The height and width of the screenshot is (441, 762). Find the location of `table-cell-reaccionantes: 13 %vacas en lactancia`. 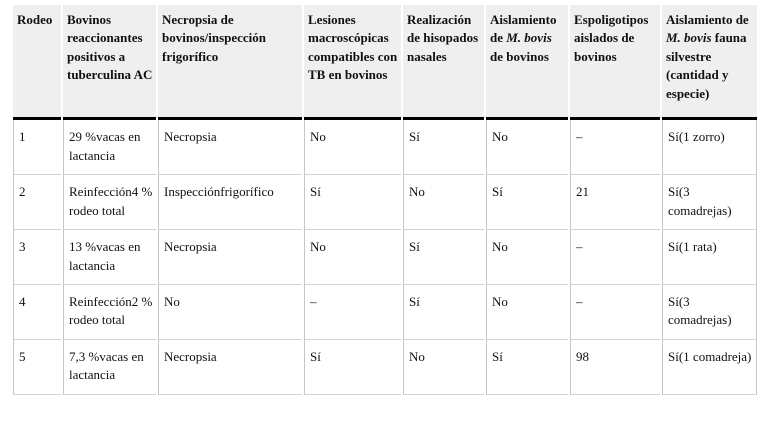

table-cell-reaccionantes: 13 %vacas en lactancia is located at coordinates (109, 257).